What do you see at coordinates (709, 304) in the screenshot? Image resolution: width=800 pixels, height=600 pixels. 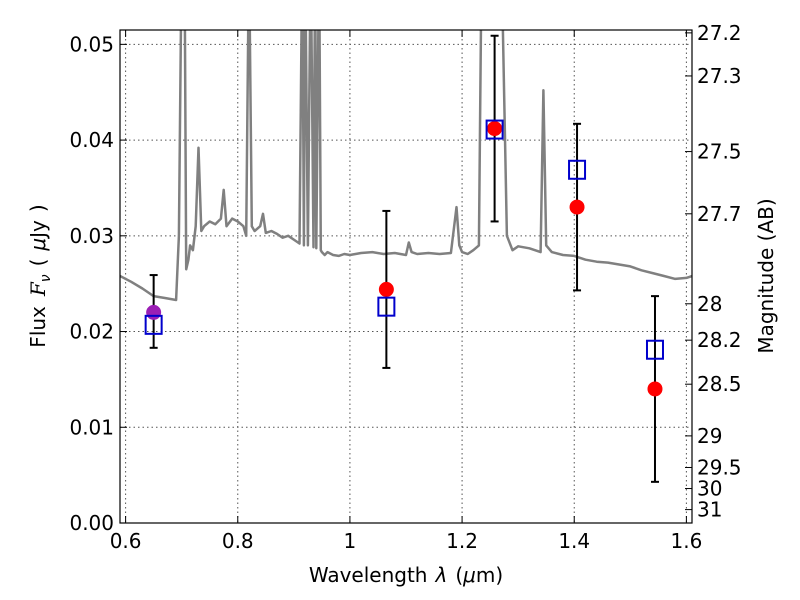 I see `right-y-tick-label: 28` at bounding box center [709, 304].